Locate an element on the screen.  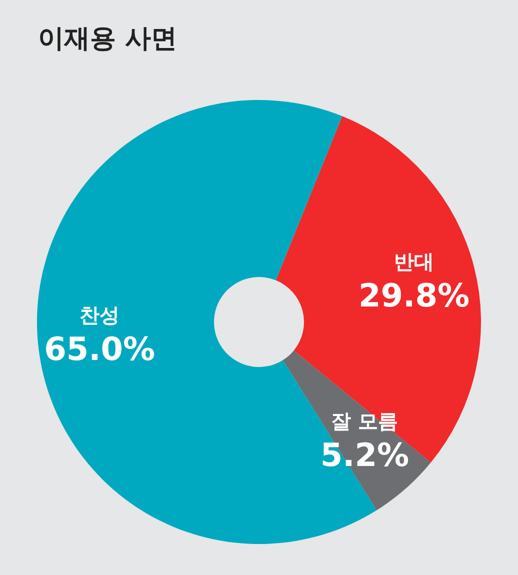
chart-title: 이재용 사면 is located at coordinates (108, 39).